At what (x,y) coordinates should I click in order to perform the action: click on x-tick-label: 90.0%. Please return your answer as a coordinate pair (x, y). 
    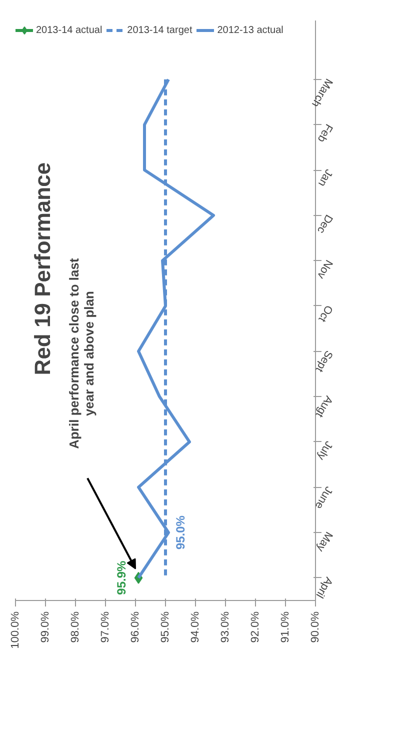
    Looking at the image, I should click on (316, 627).